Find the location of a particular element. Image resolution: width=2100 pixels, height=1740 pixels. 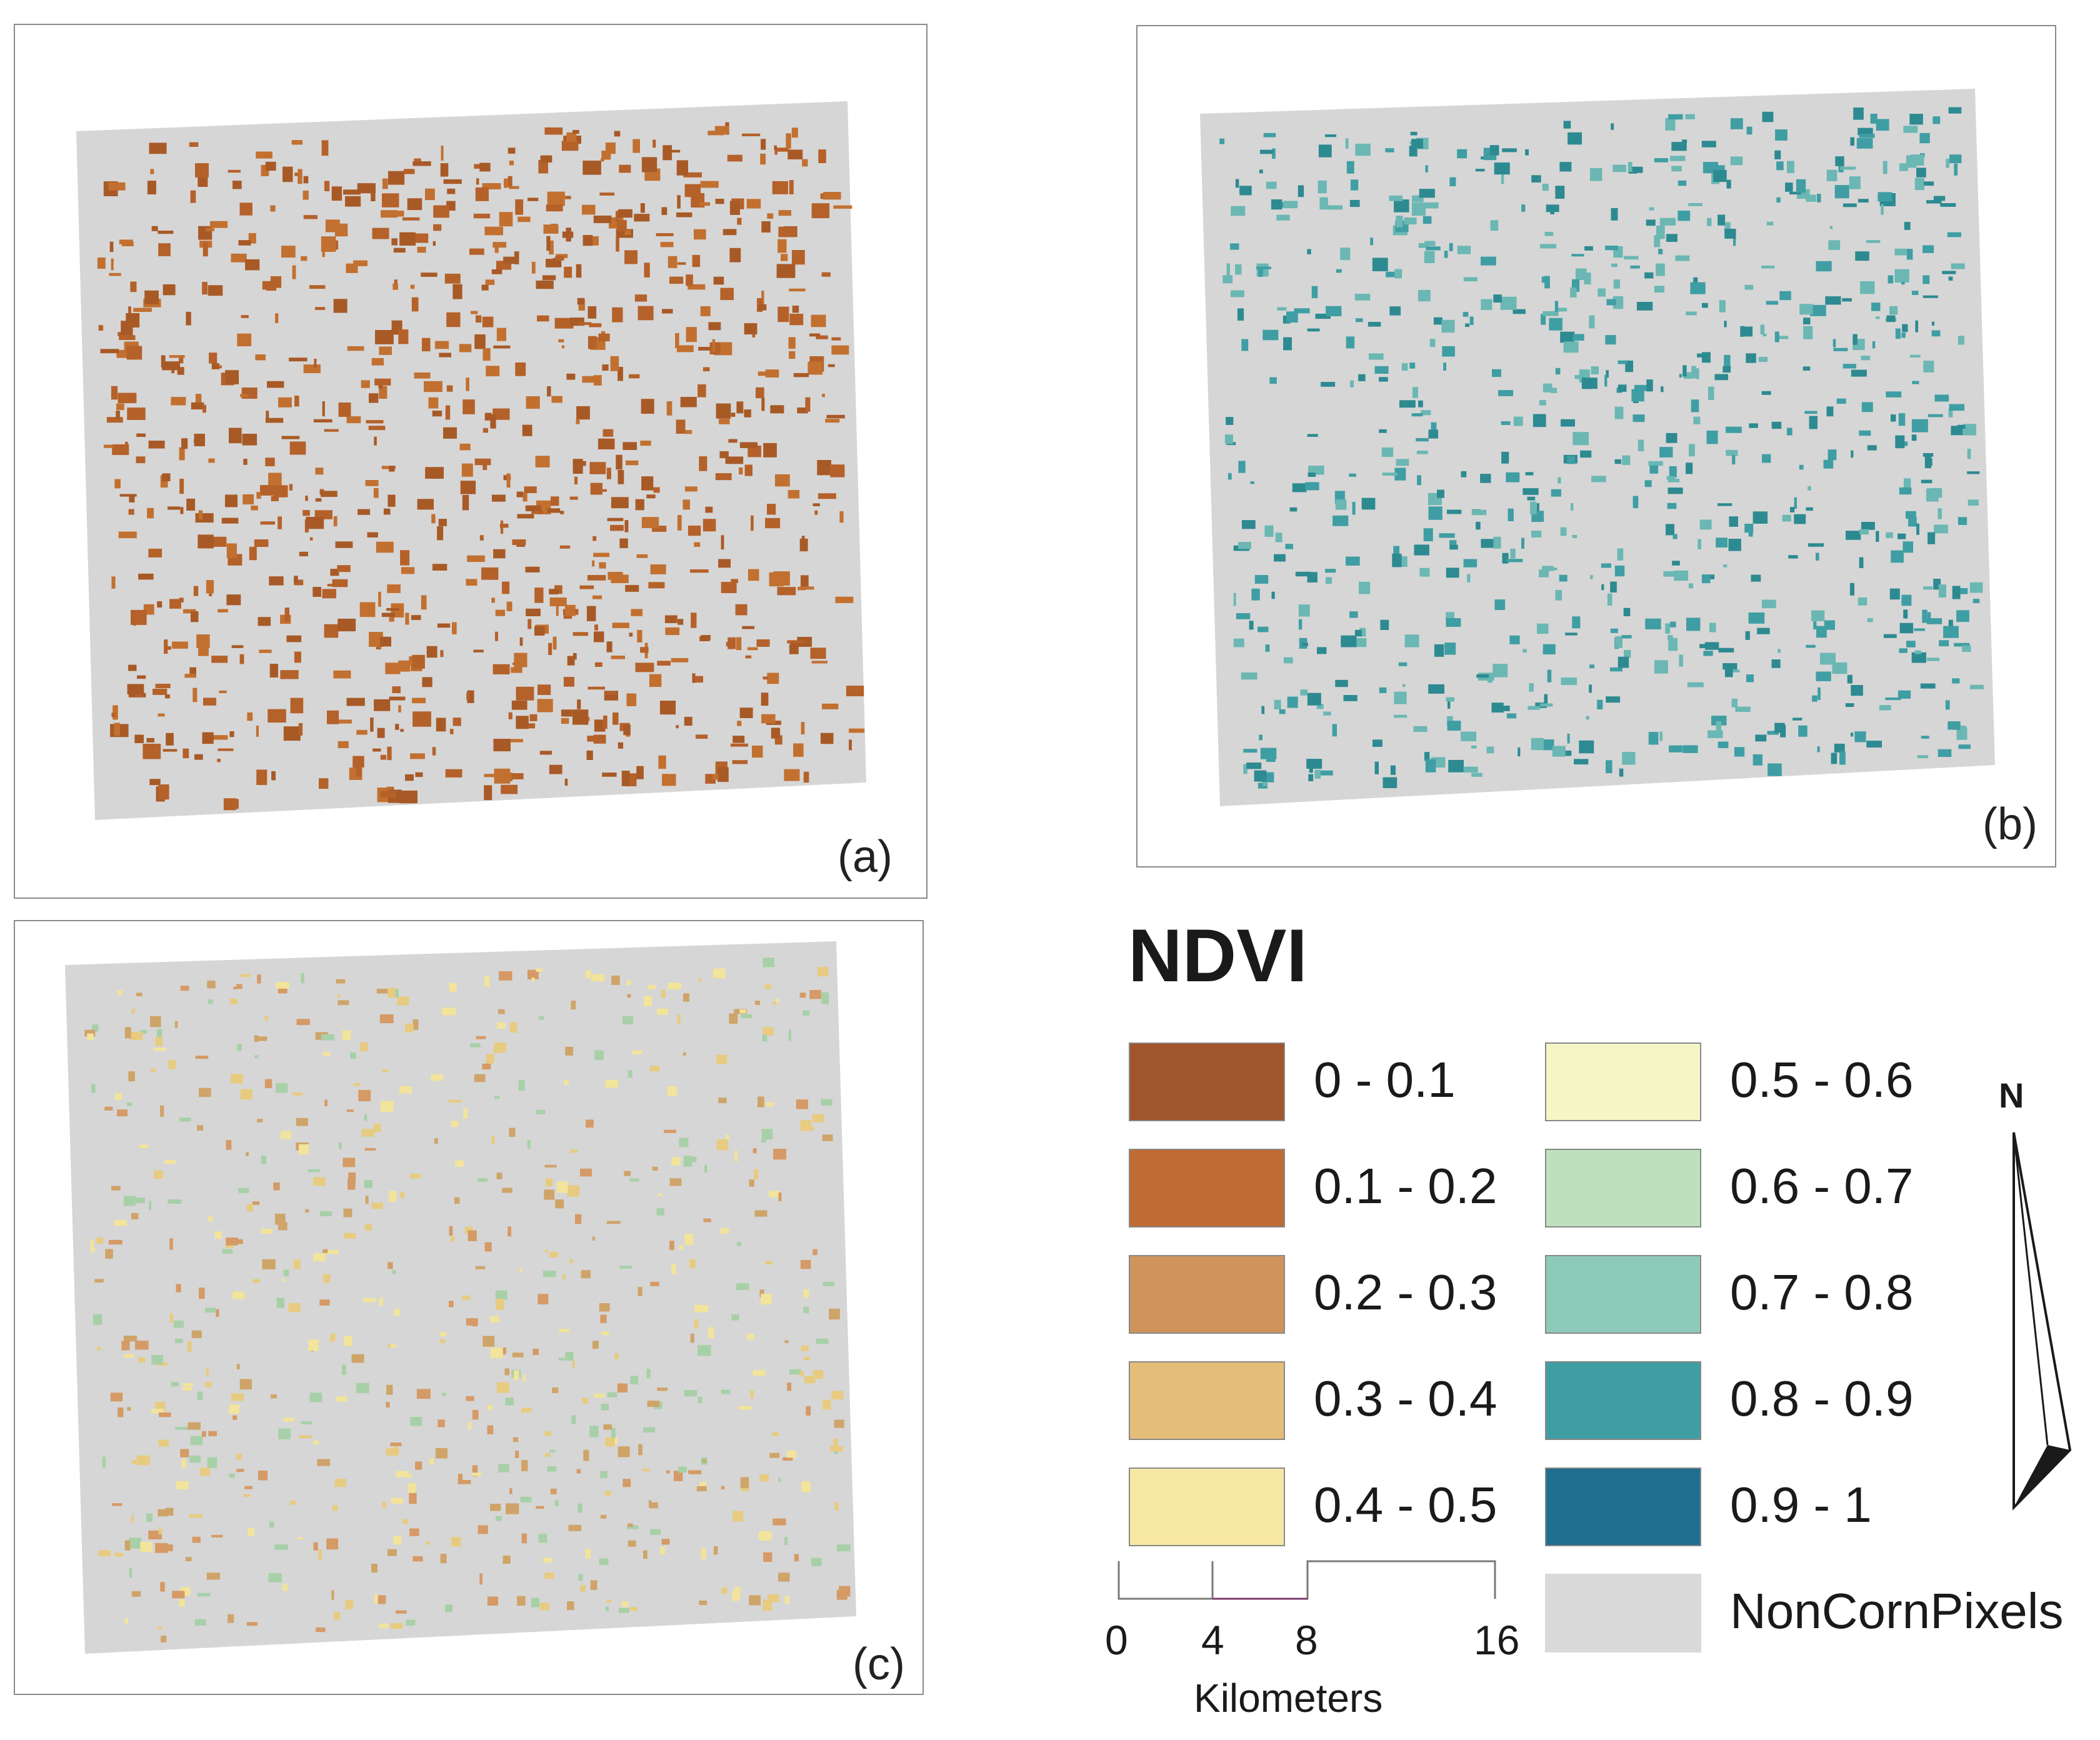

legend-swatch is located at coordinates (1623, 1295).